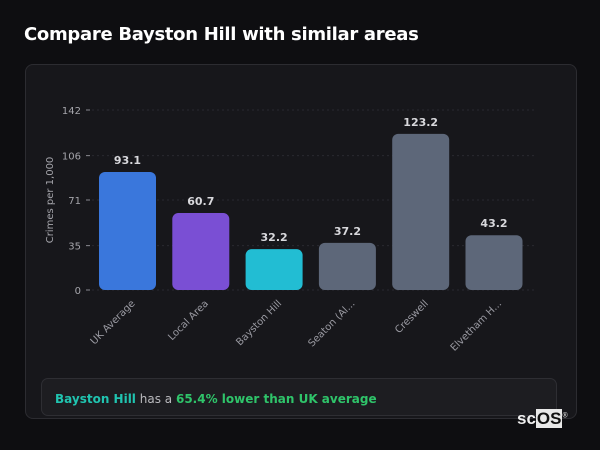 The height and width of the screenshot is (450, 600). I want to click on x-tick-label: Creswell, so click(412, 317).